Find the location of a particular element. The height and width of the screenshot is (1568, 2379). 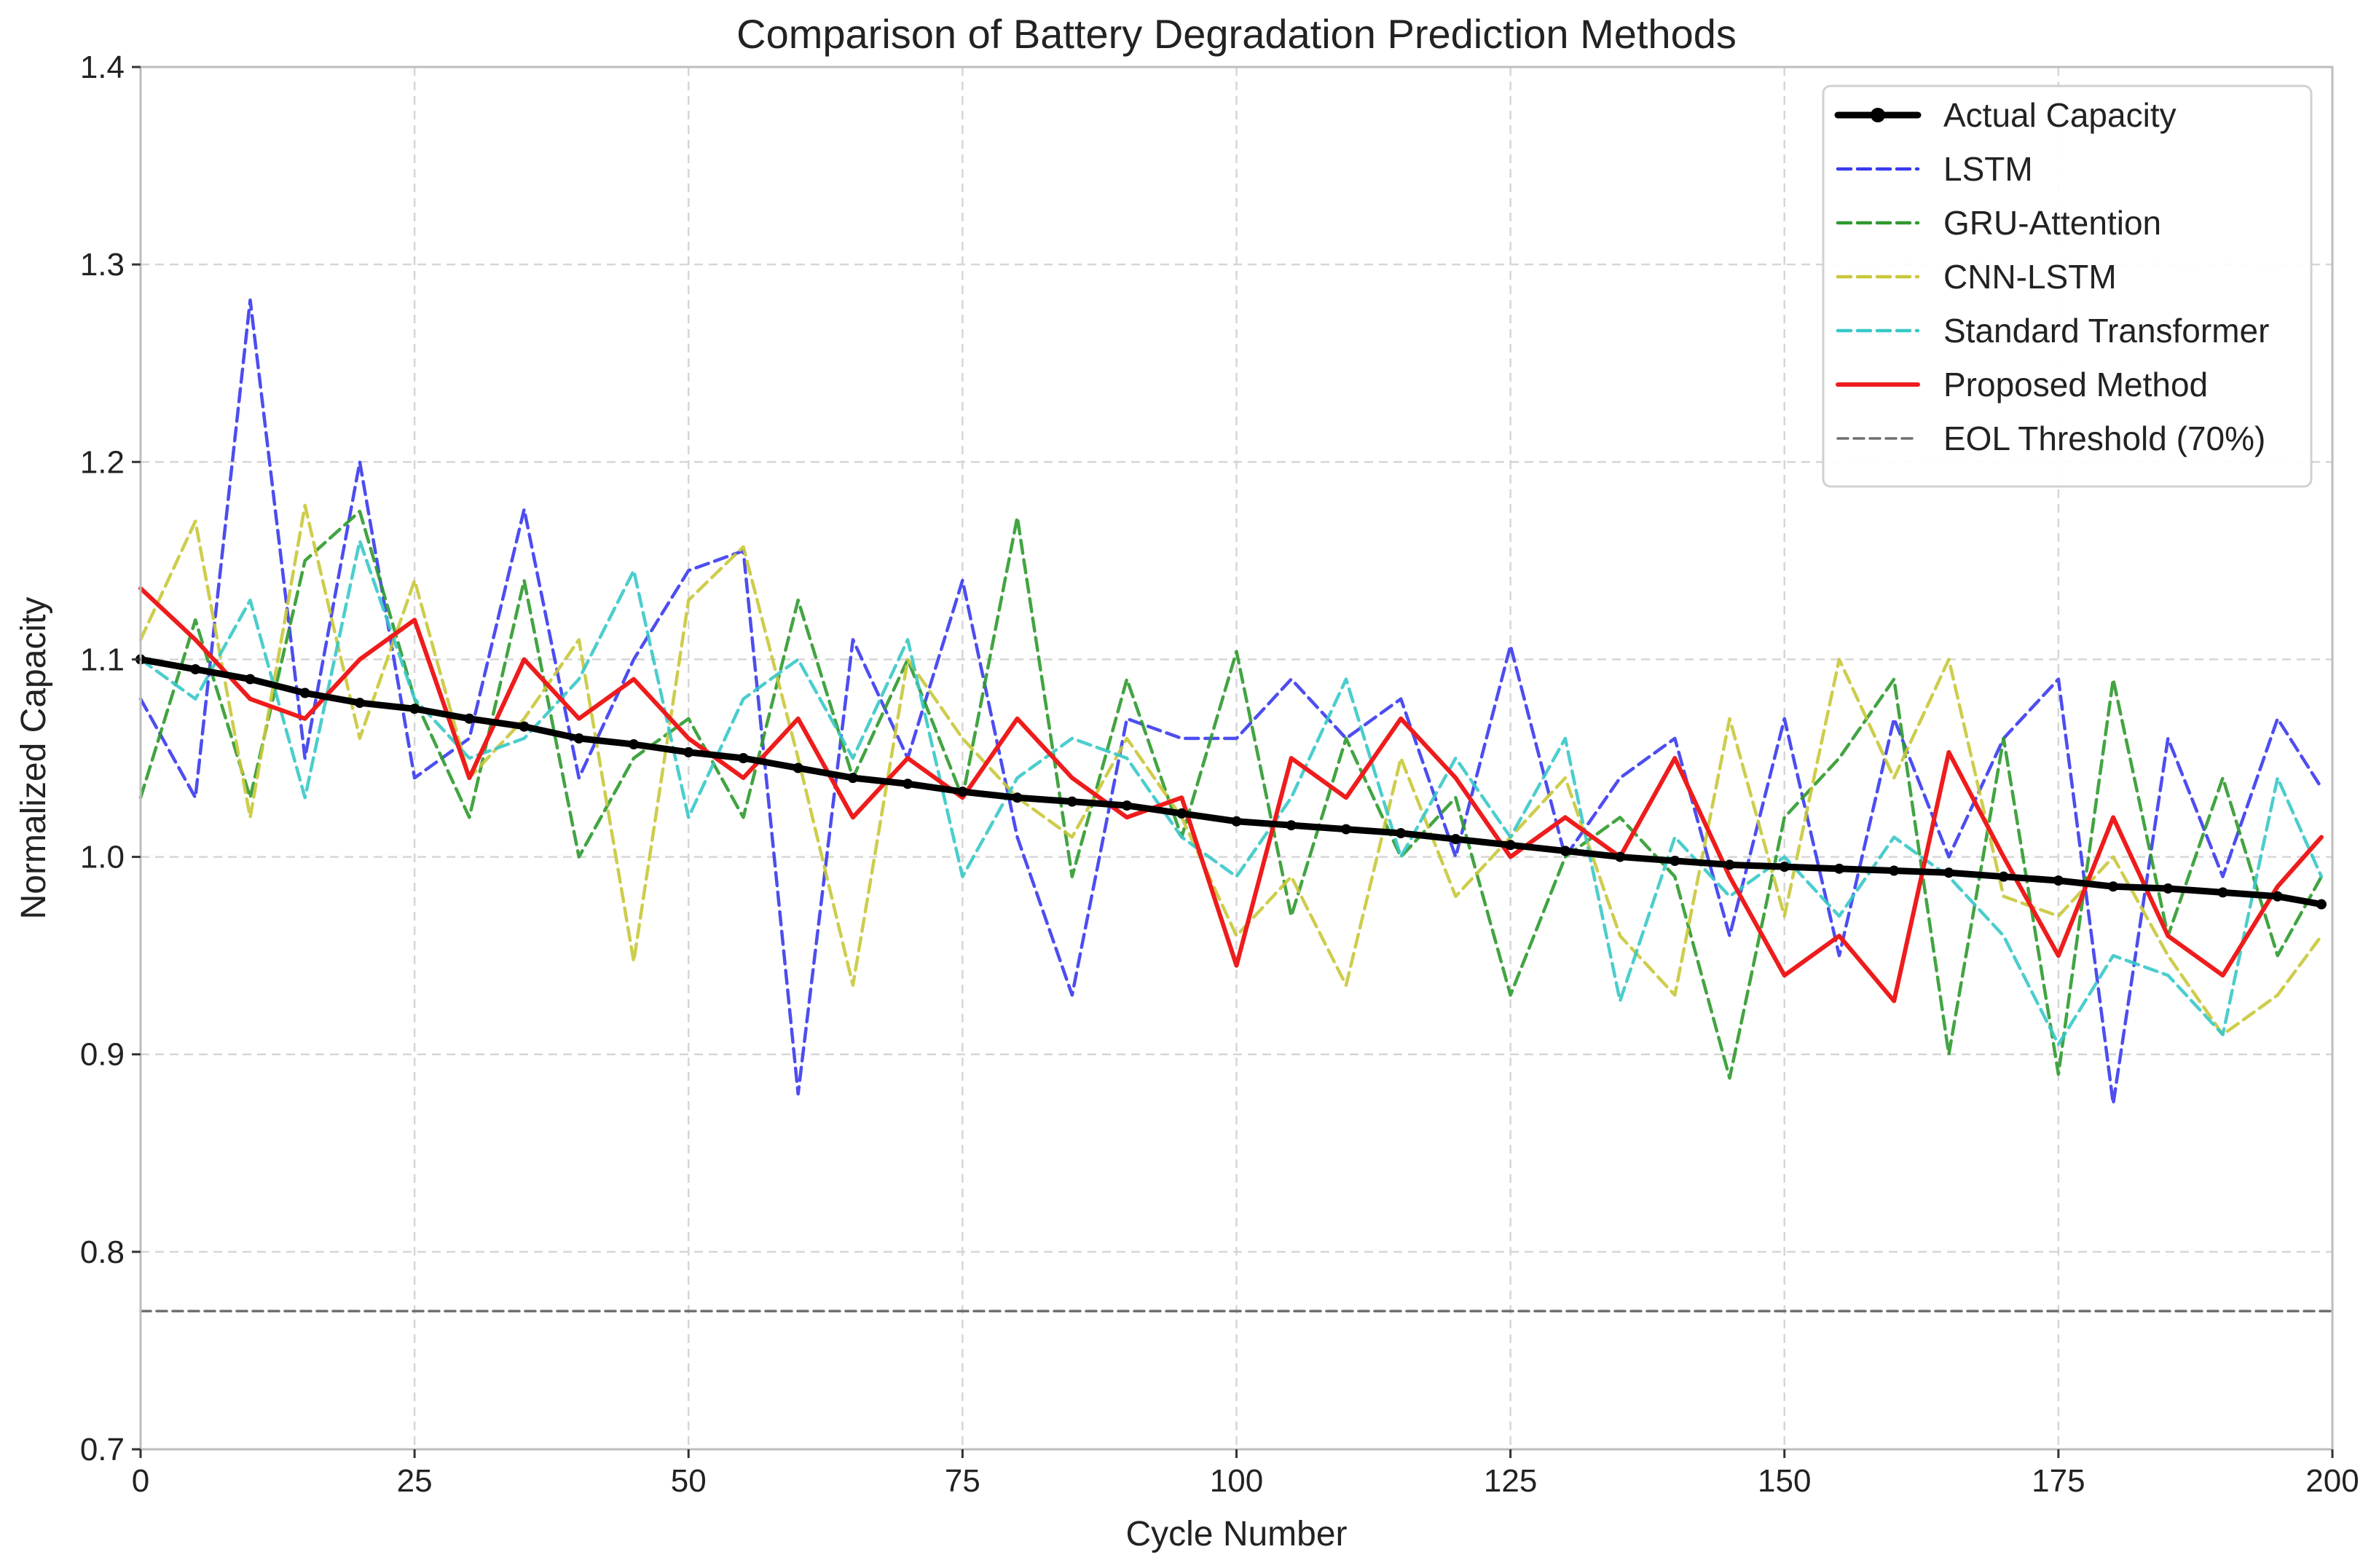

legend-marker-actual-capacity is located at coordinates (1878, 115).